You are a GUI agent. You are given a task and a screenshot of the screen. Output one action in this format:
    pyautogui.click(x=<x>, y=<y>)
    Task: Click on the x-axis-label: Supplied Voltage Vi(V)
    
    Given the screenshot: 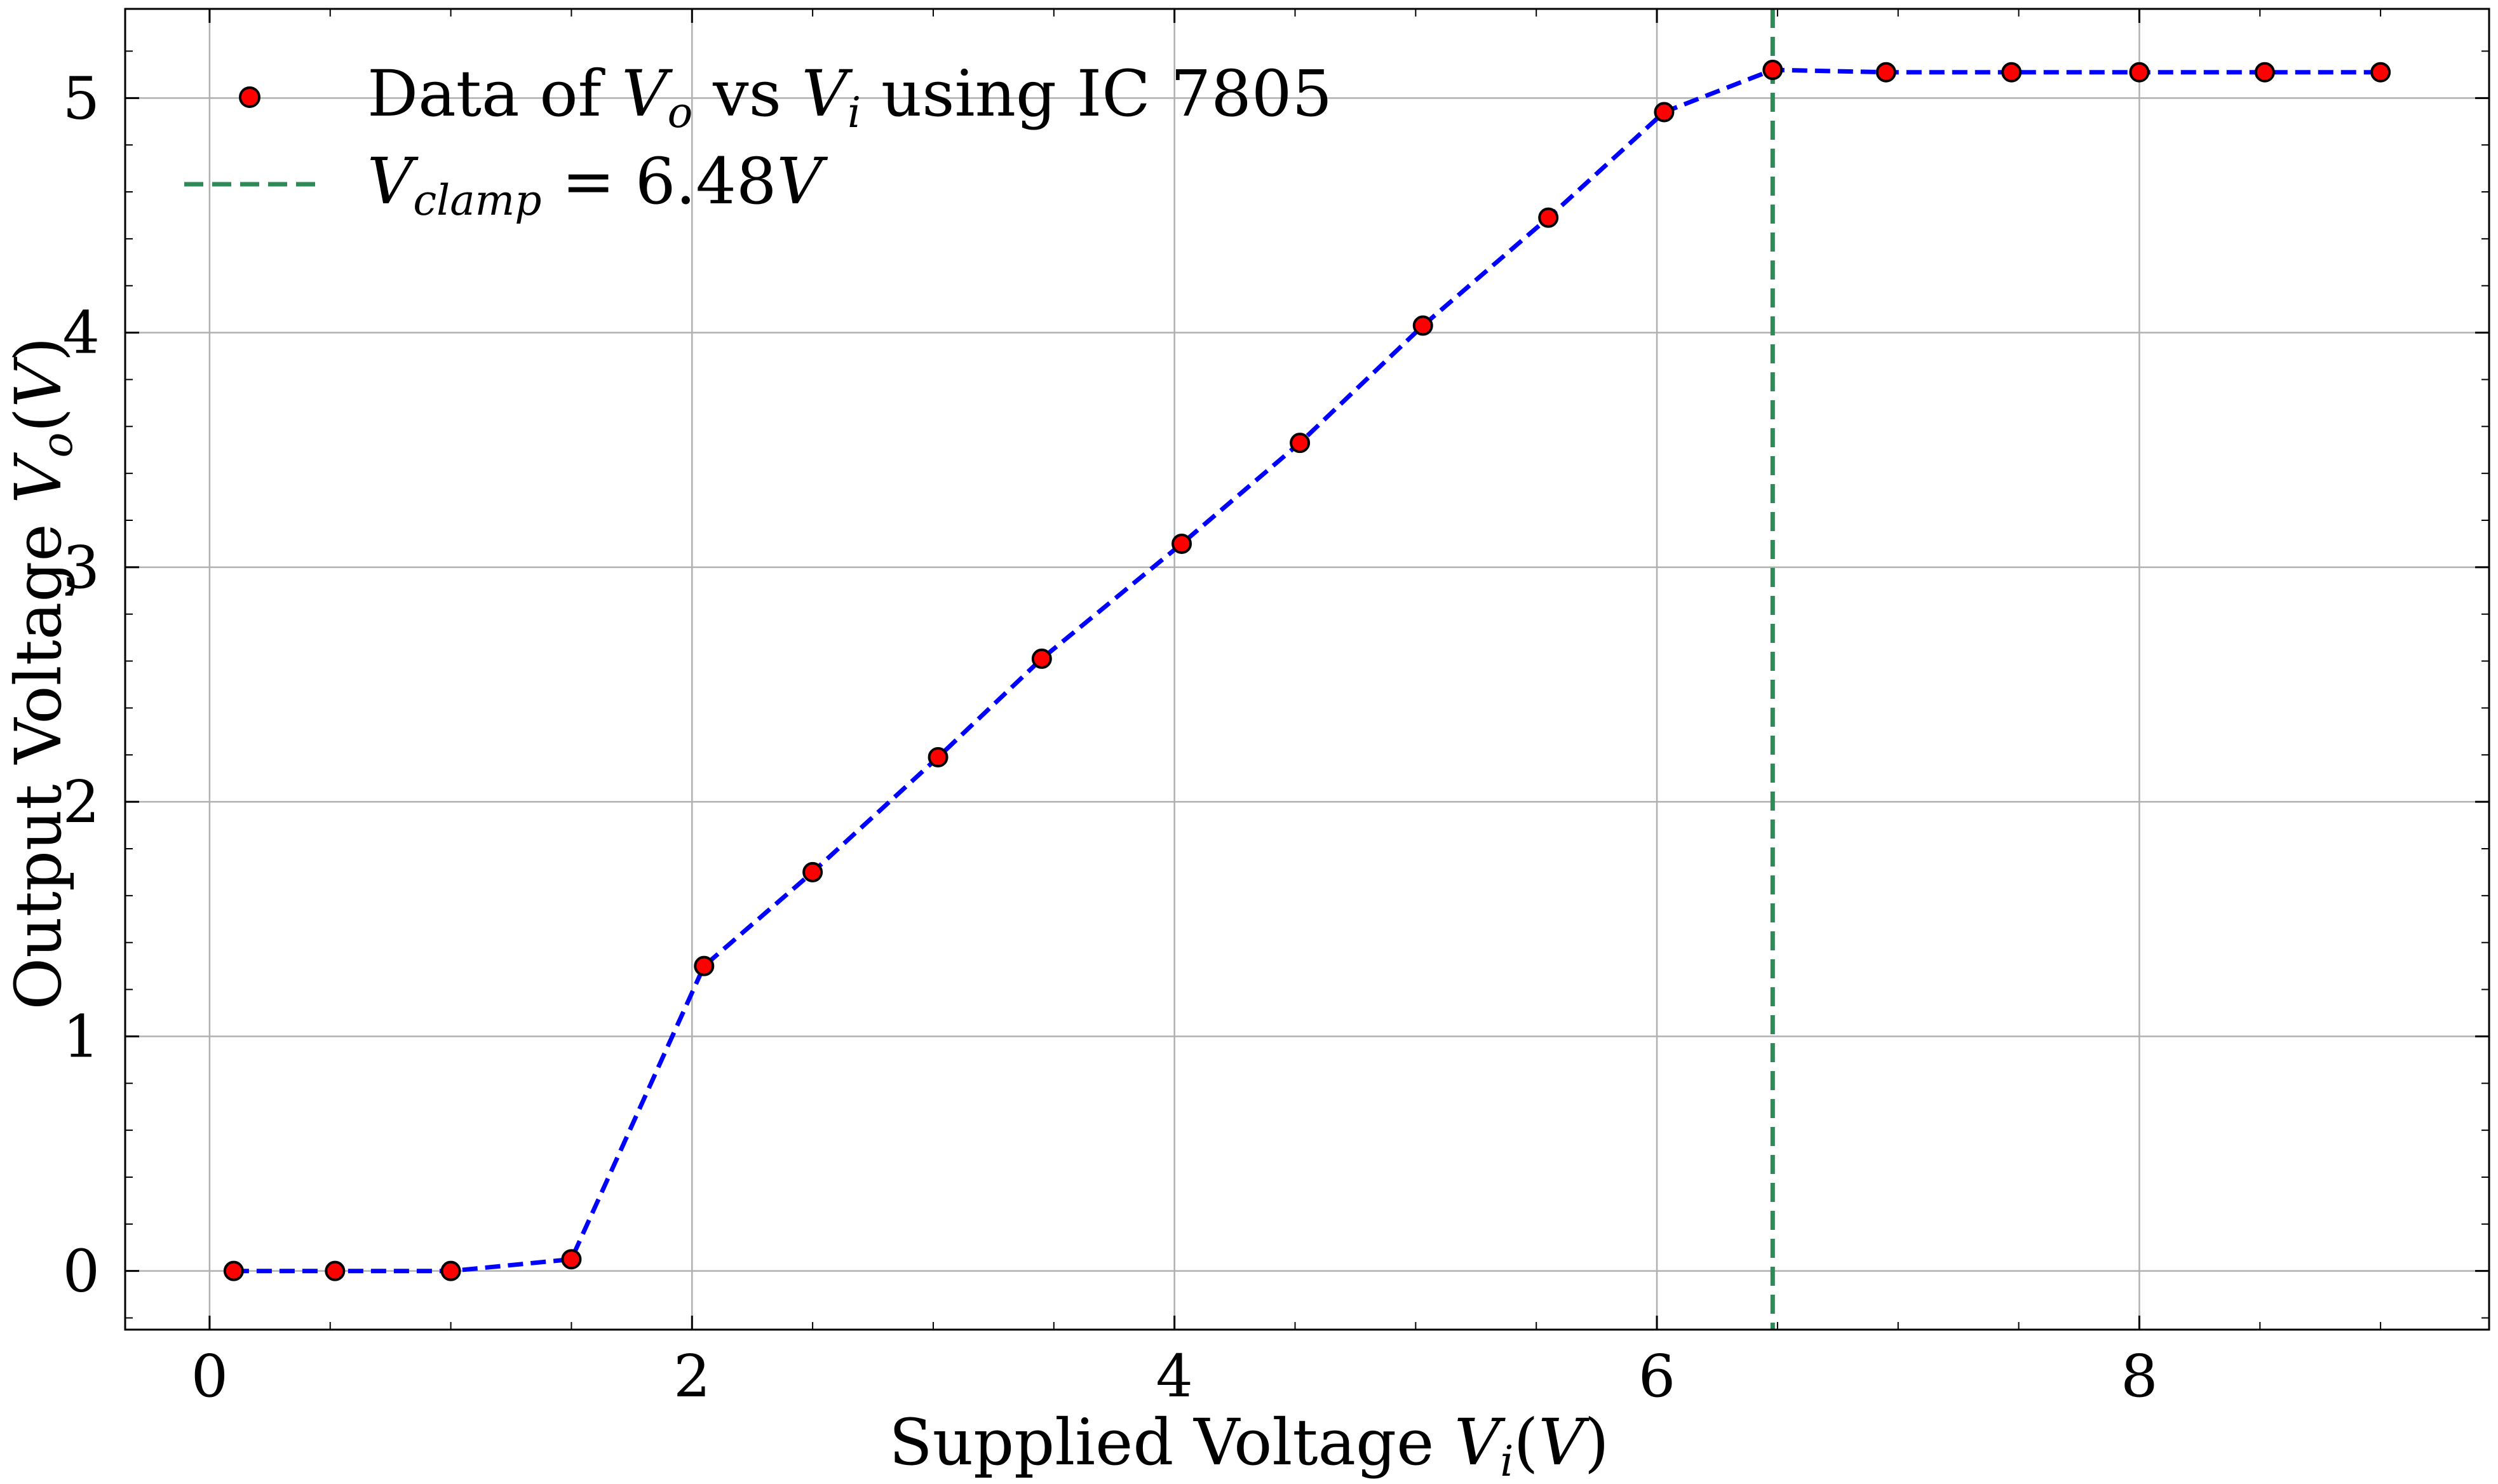 What is the action you would take?
    pyautogui.click(x=1249, y=1444)
    